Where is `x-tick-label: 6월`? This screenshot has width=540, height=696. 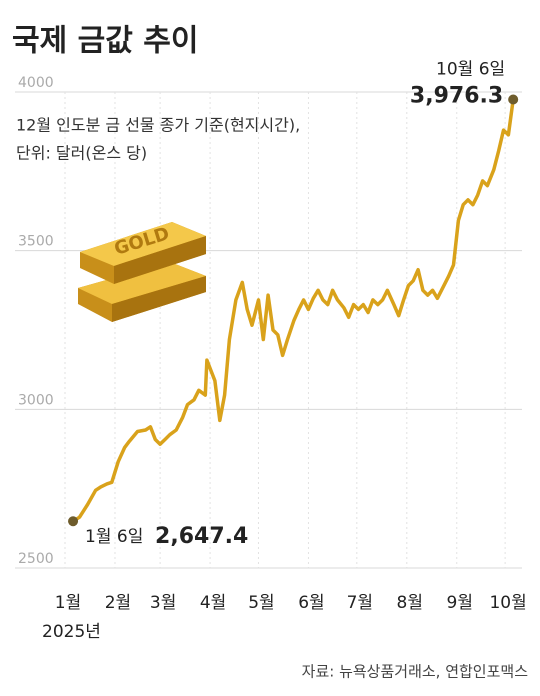 x-tick-label: 6월 is located at coordinates (311, 603).